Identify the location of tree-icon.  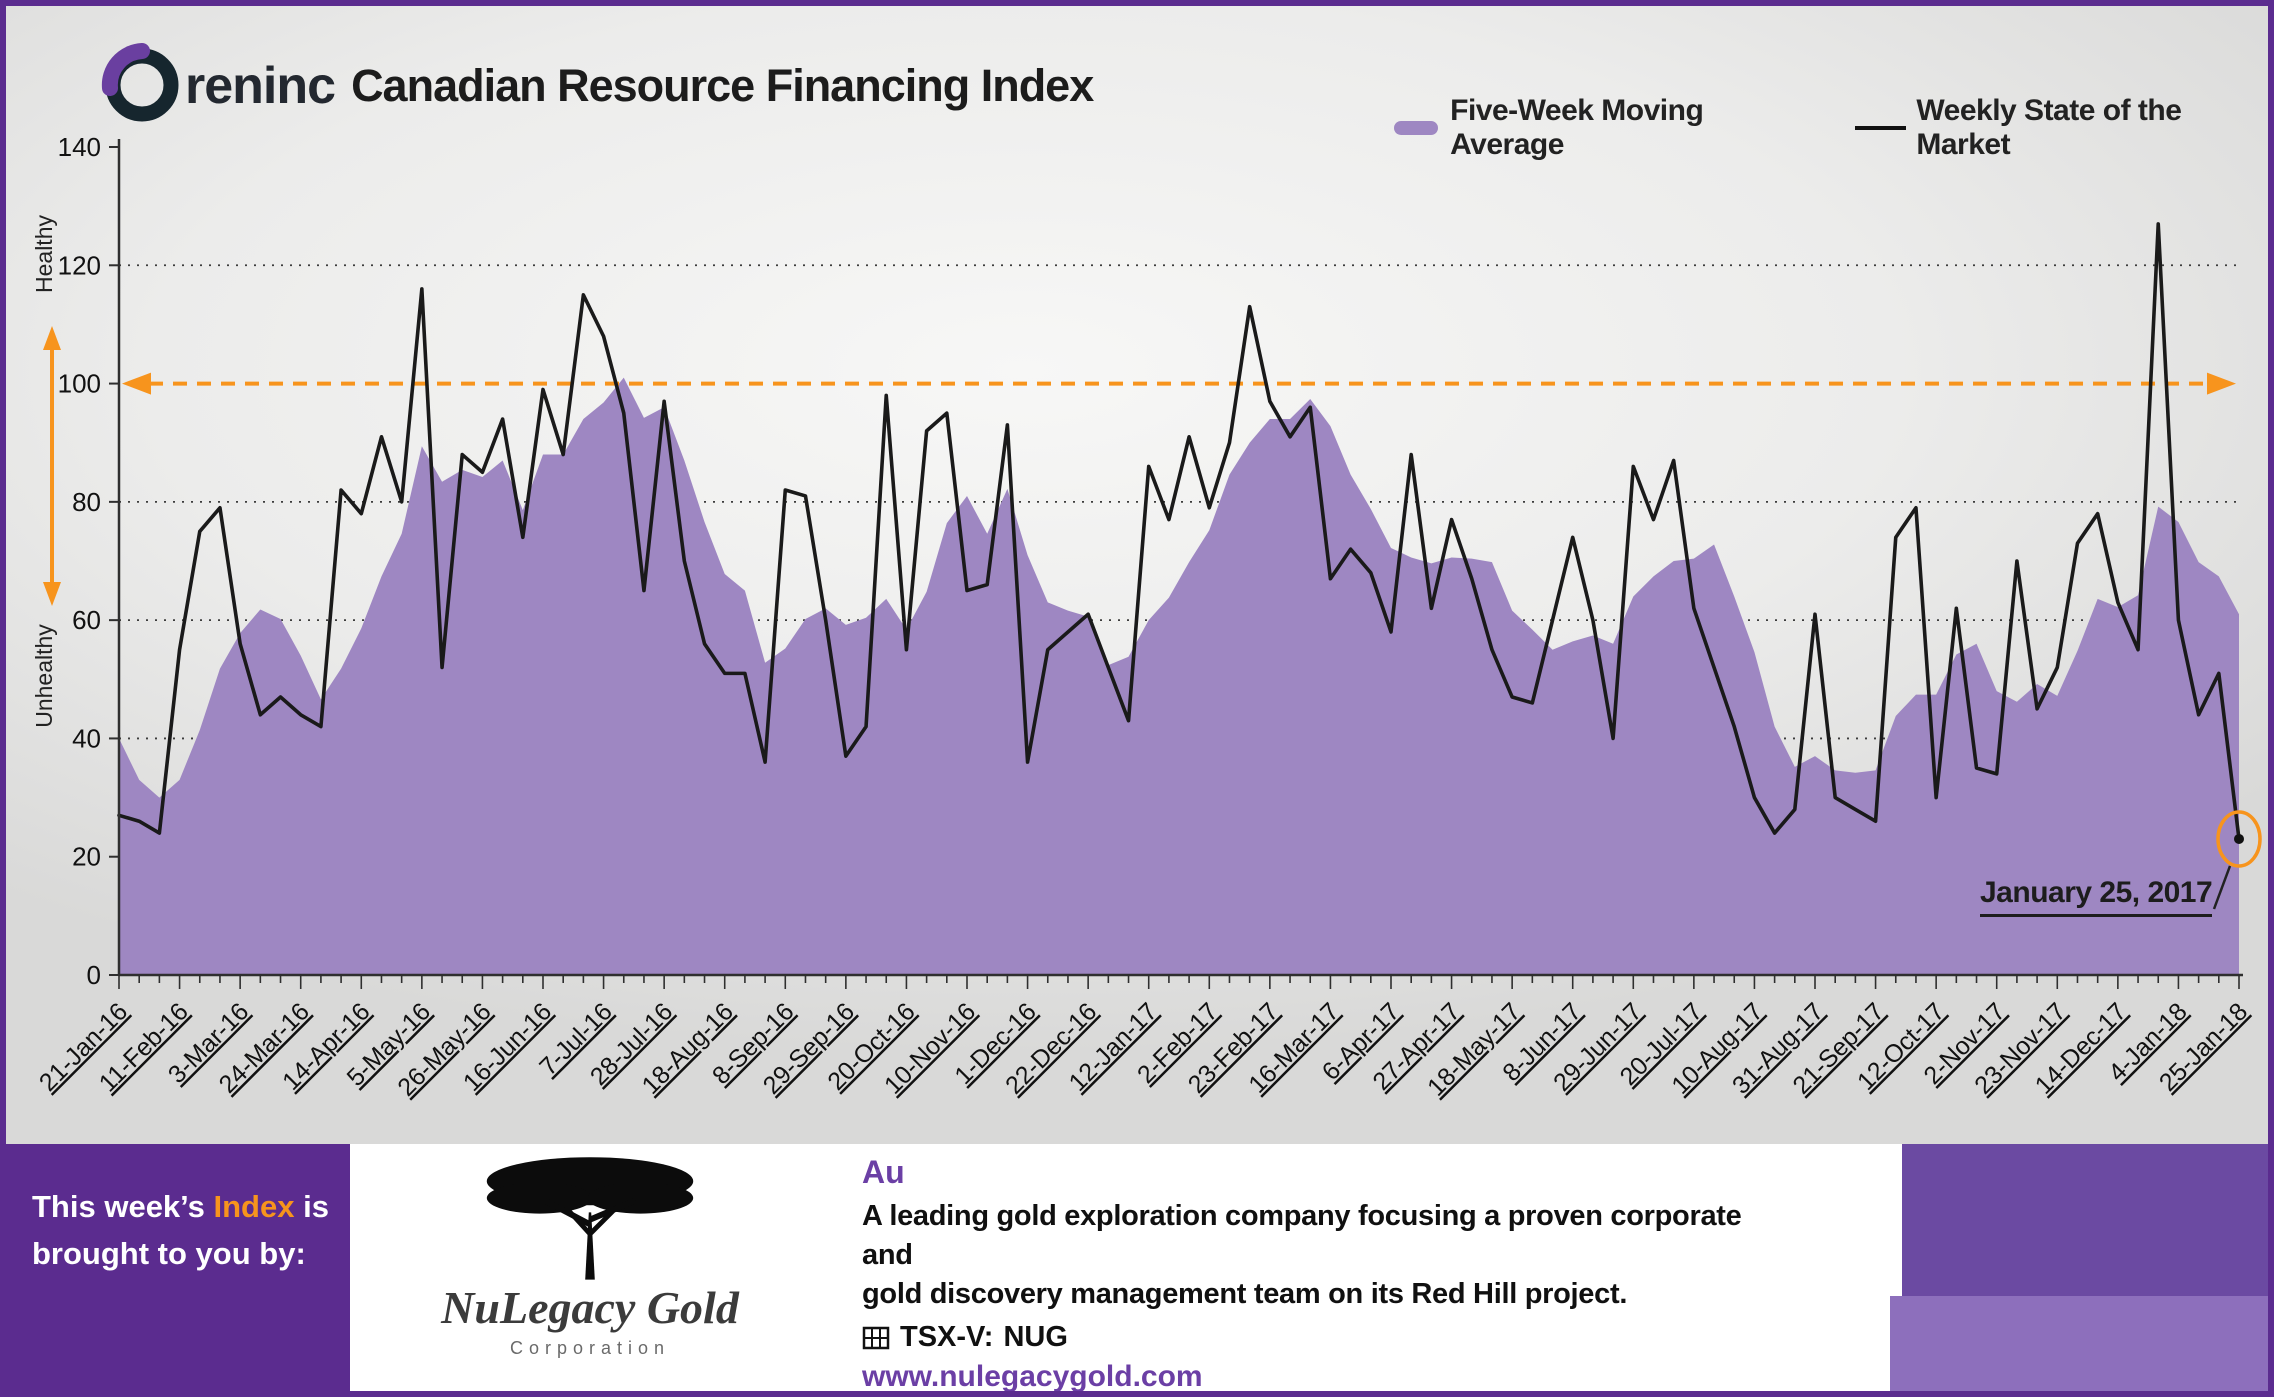
(590, 1218).